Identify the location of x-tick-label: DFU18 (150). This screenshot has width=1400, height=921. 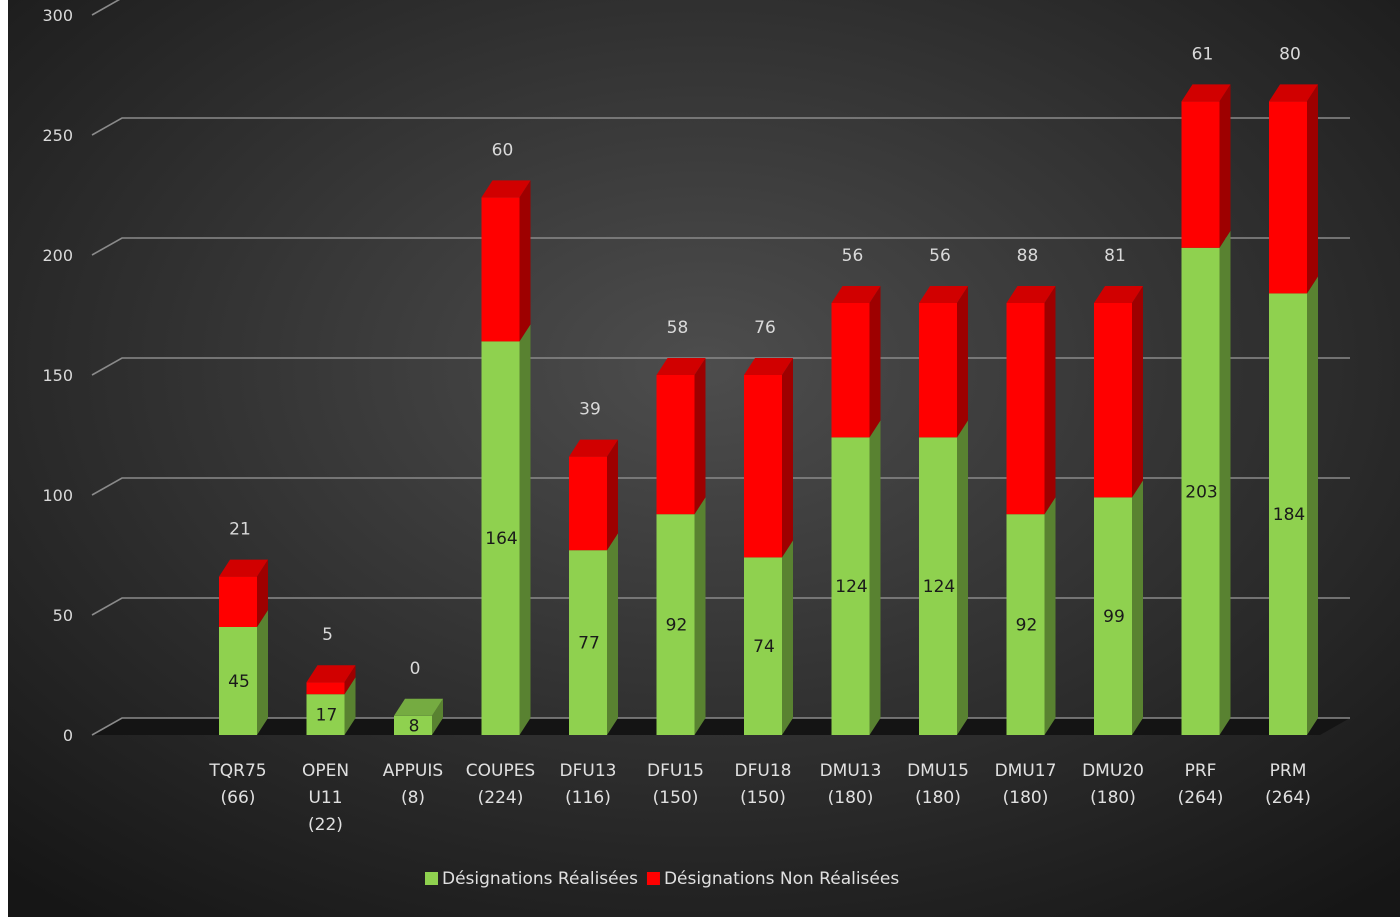
(763, 784).